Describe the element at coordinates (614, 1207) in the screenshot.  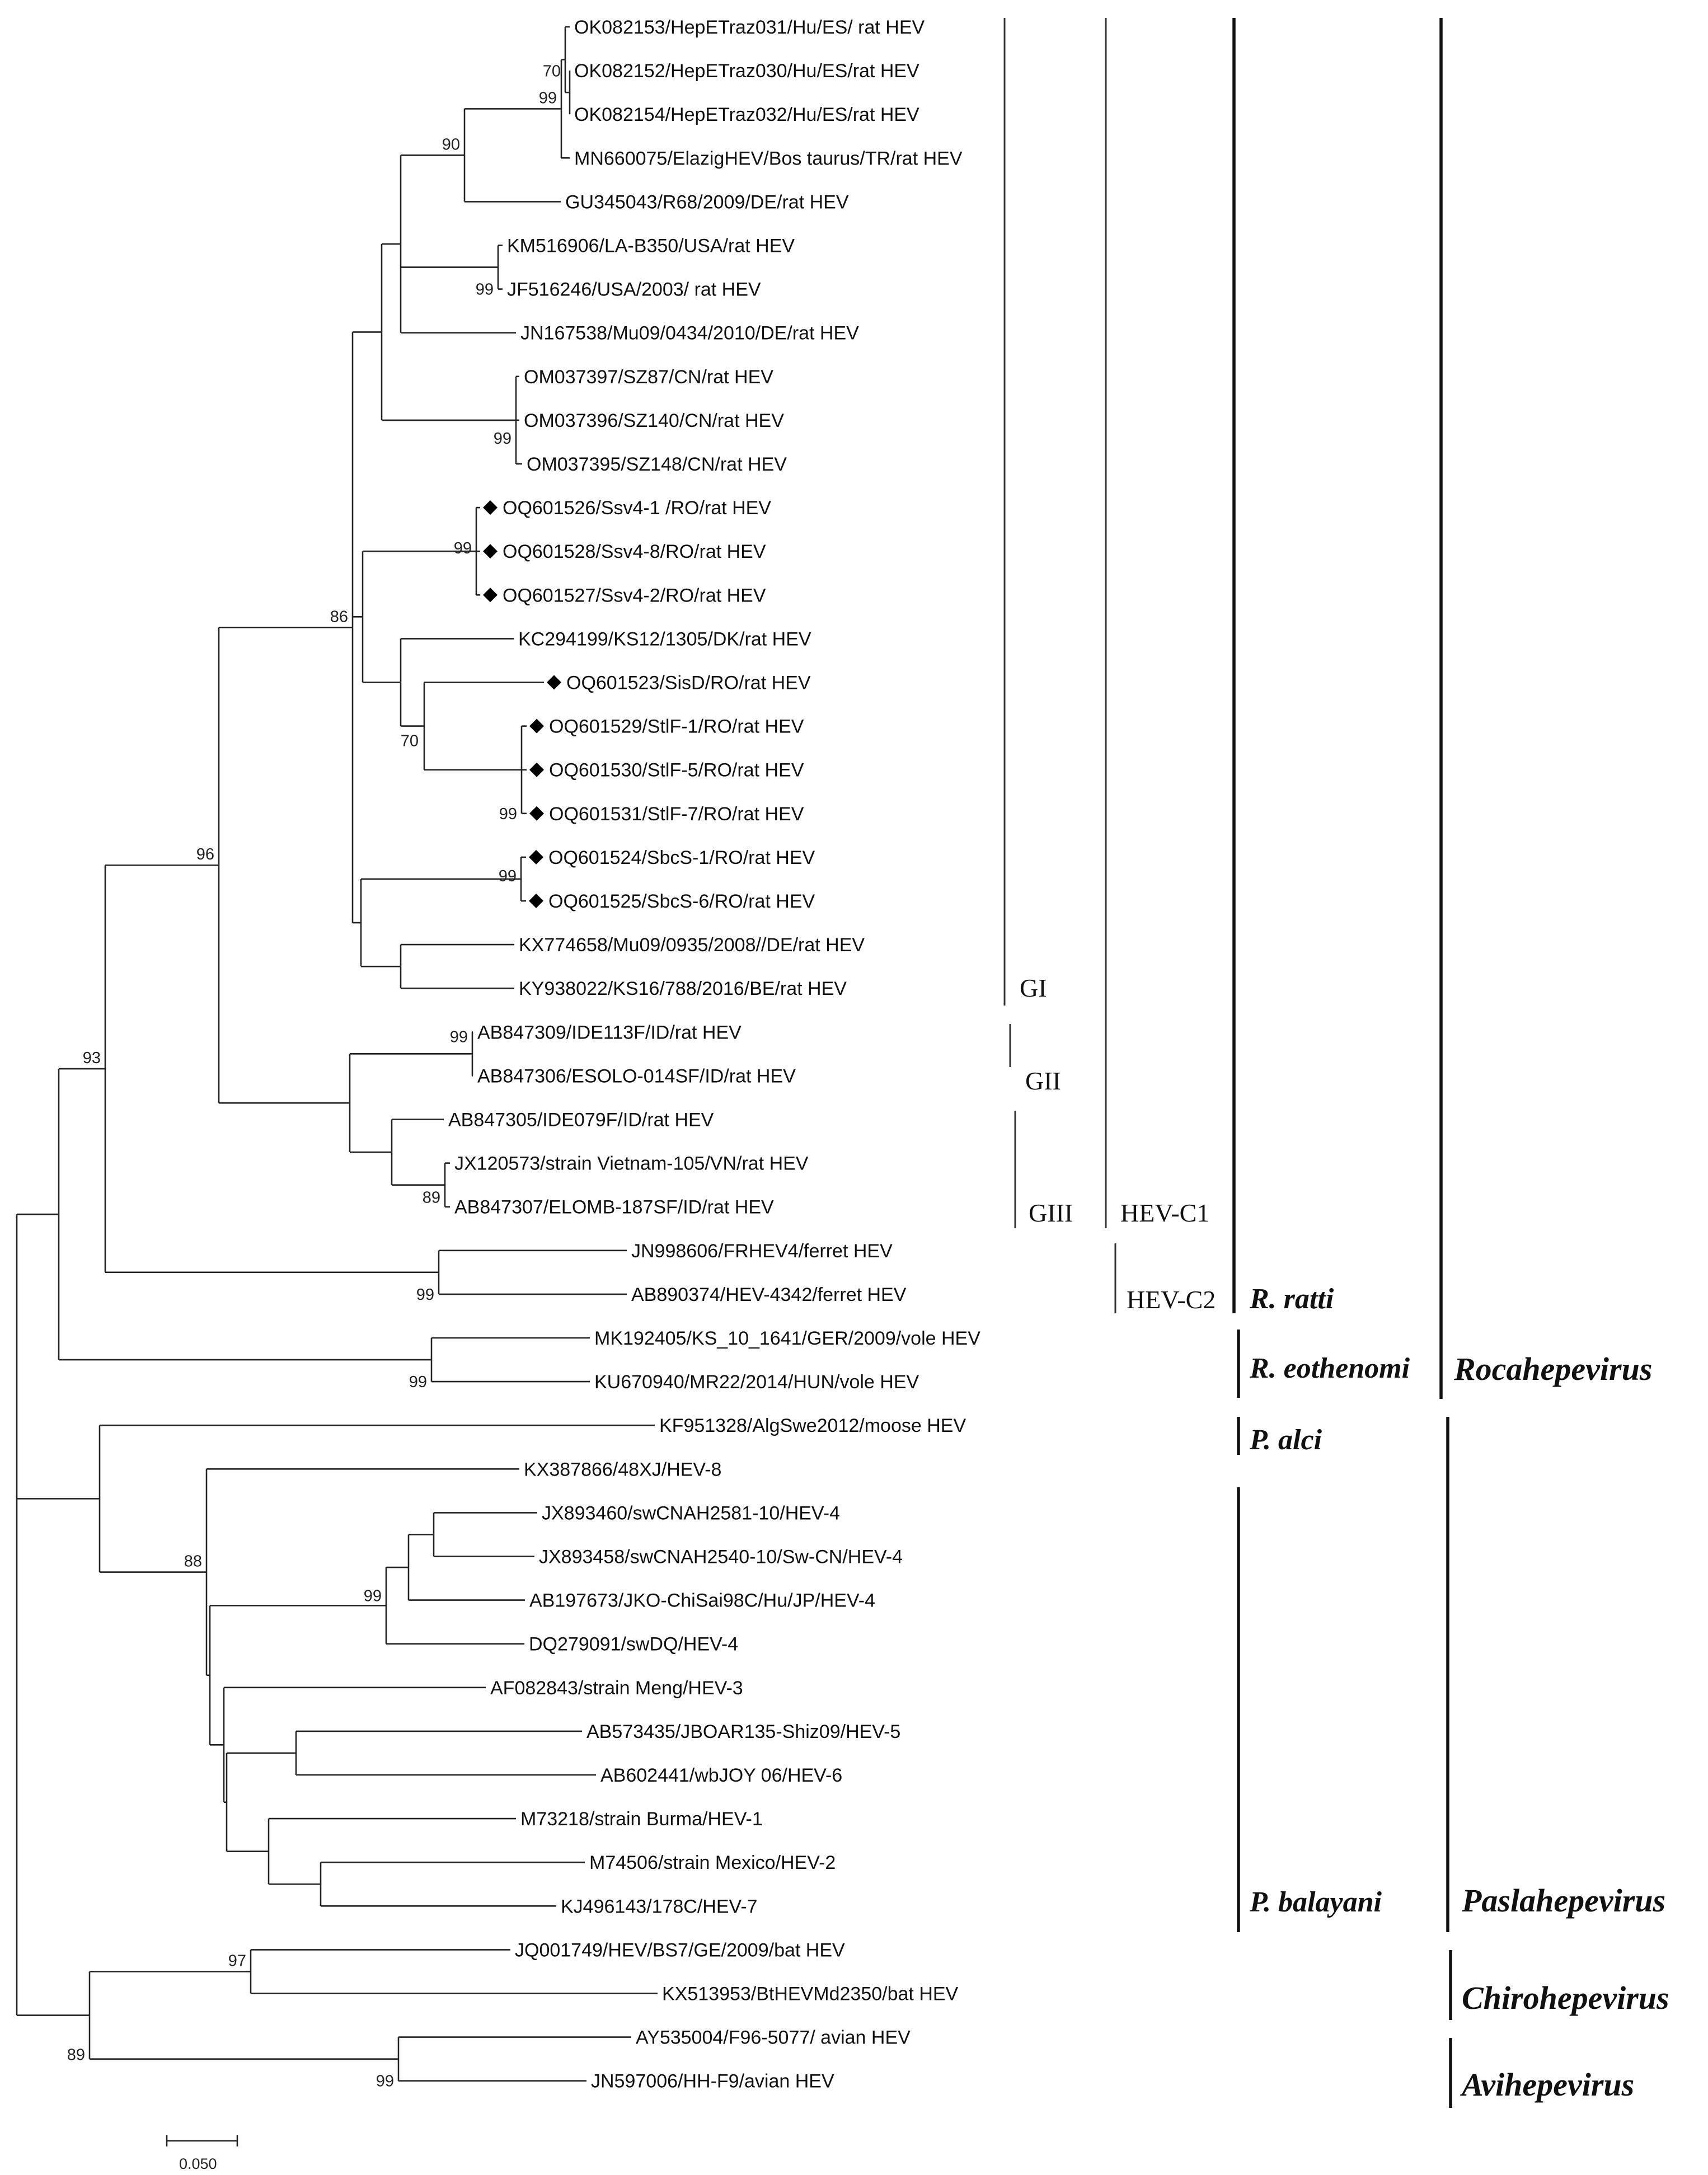
I see `leaf-label: AB847307/ELOMB-187SF/ID/rat HEV` at that location.